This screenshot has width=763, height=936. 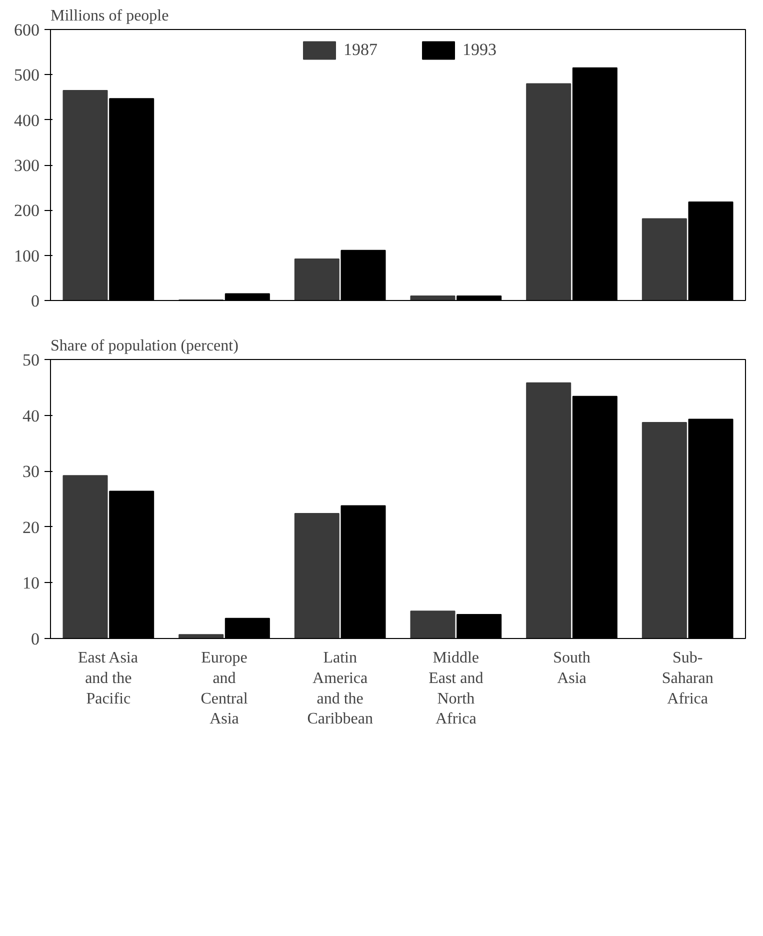 I want to click on y-tick-label: 500, so click(x=27, y=75).